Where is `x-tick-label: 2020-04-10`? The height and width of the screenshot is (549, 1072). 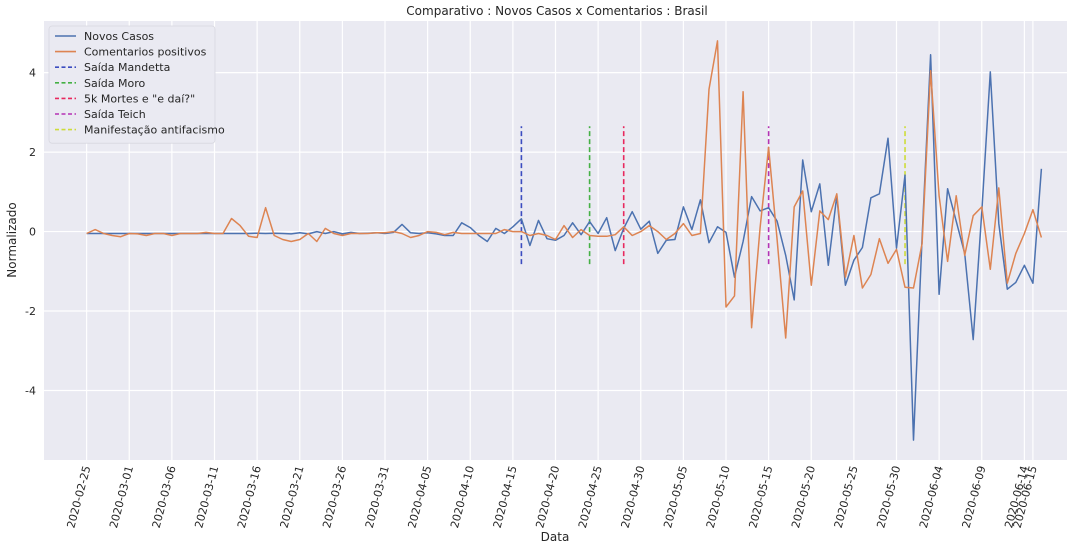 x-tick-label: 2020-04-10 is located at coordinates (462, 496).